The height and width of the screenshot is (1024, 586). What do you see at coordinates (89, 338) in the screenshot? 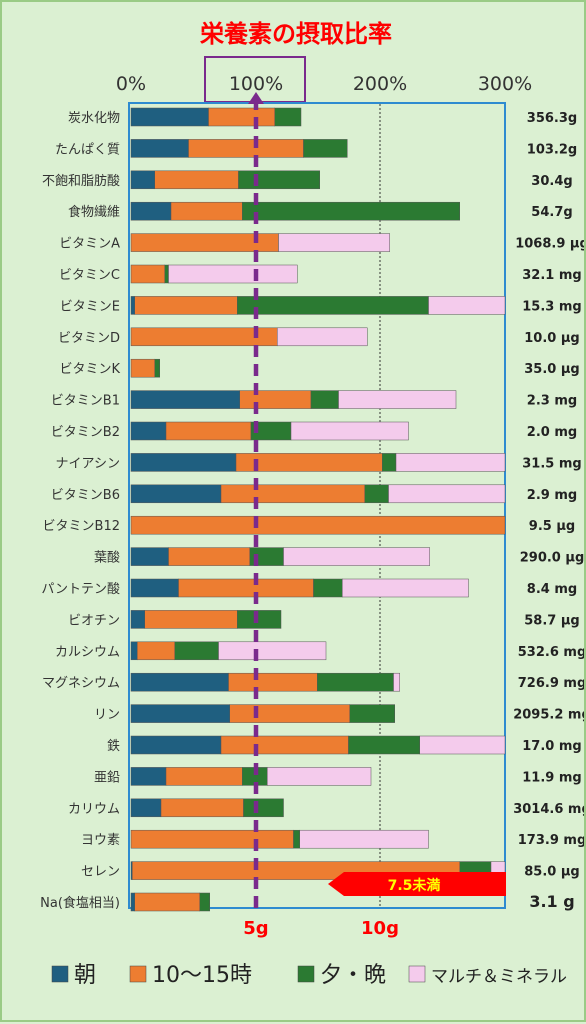
I see `category-label: ビタミンD` at bounding box center [89, 338].